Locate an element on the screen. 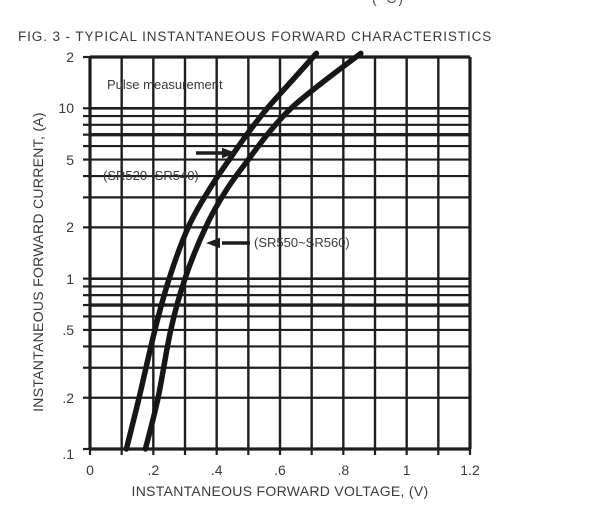  x-tick-label: 1.2 is located at coordinates (470, 470).